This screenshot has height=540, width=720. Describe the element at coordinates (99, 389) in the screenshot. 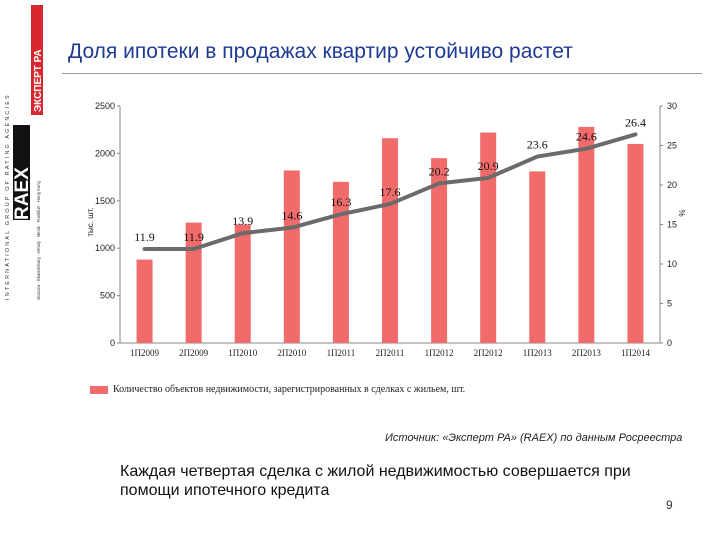

I see `legend-swatch` at that location.